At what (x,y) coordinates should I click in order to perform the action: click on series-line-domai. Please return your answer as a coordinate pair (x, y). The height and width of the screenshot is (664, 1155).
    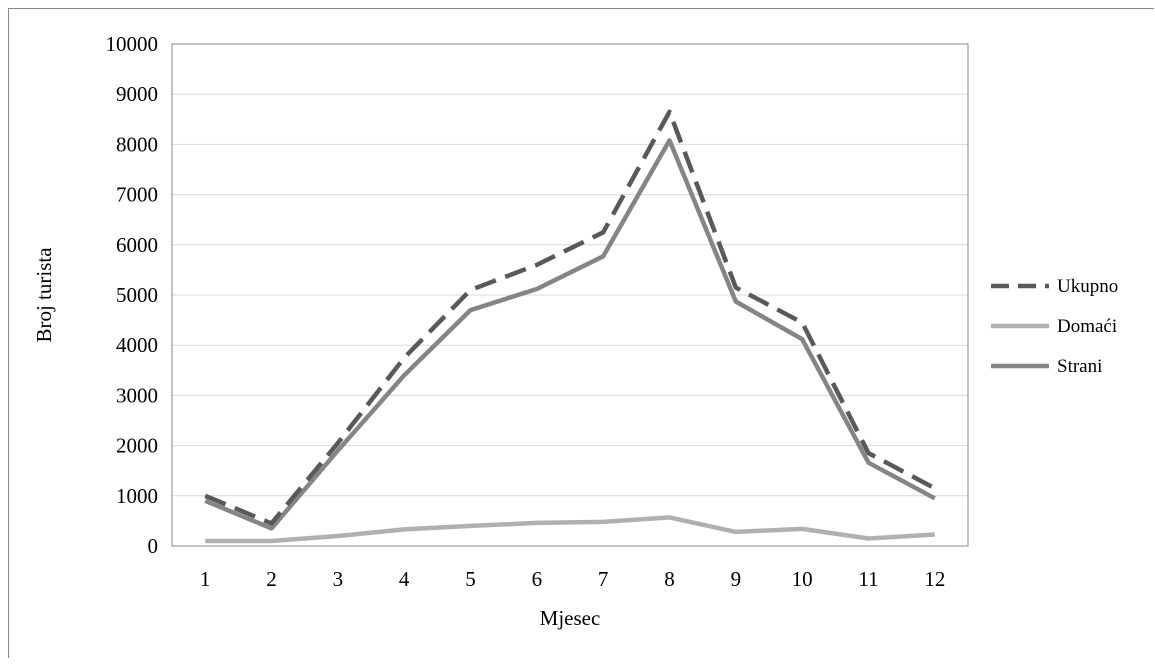
    Looking at the image, I should click on (570, 529).